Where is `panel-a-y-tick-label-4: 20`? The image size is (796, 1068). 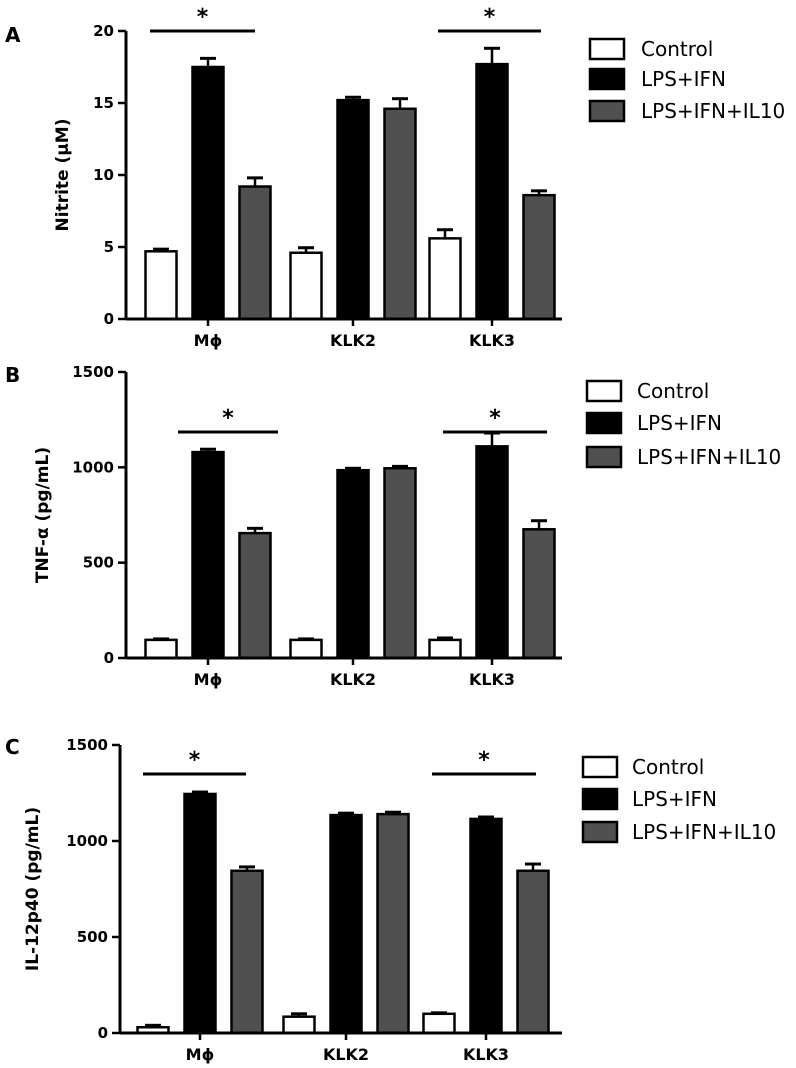 panel-a-y-tick-label-4: 20 is located at coordinates (103, 31).